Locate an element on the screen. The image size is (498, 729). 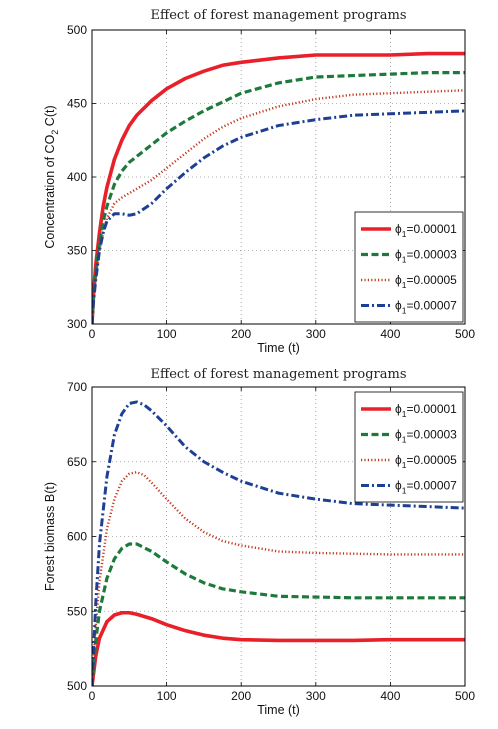
y-tick-label: 350 is located at coordinates (77, 251).